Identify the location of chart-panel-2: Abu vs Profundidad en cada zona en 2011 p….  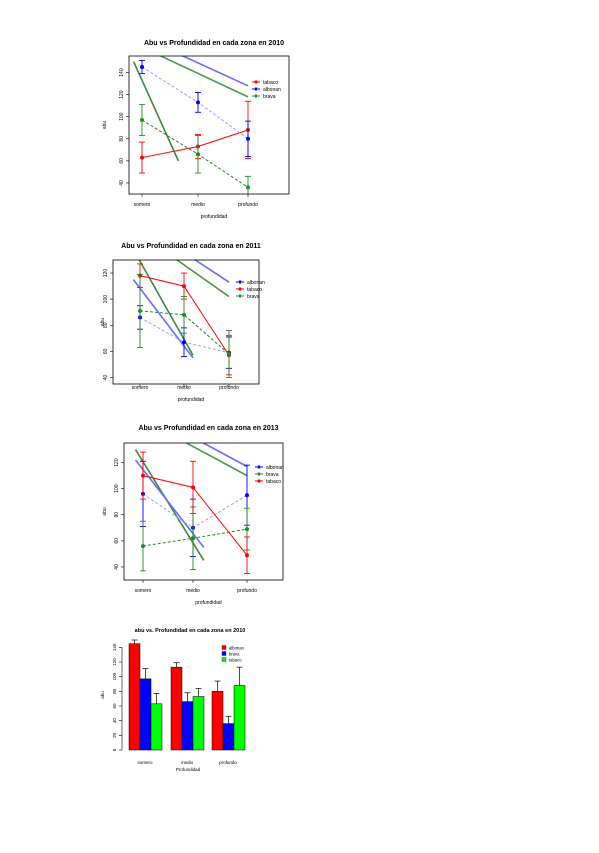
(182, 323).